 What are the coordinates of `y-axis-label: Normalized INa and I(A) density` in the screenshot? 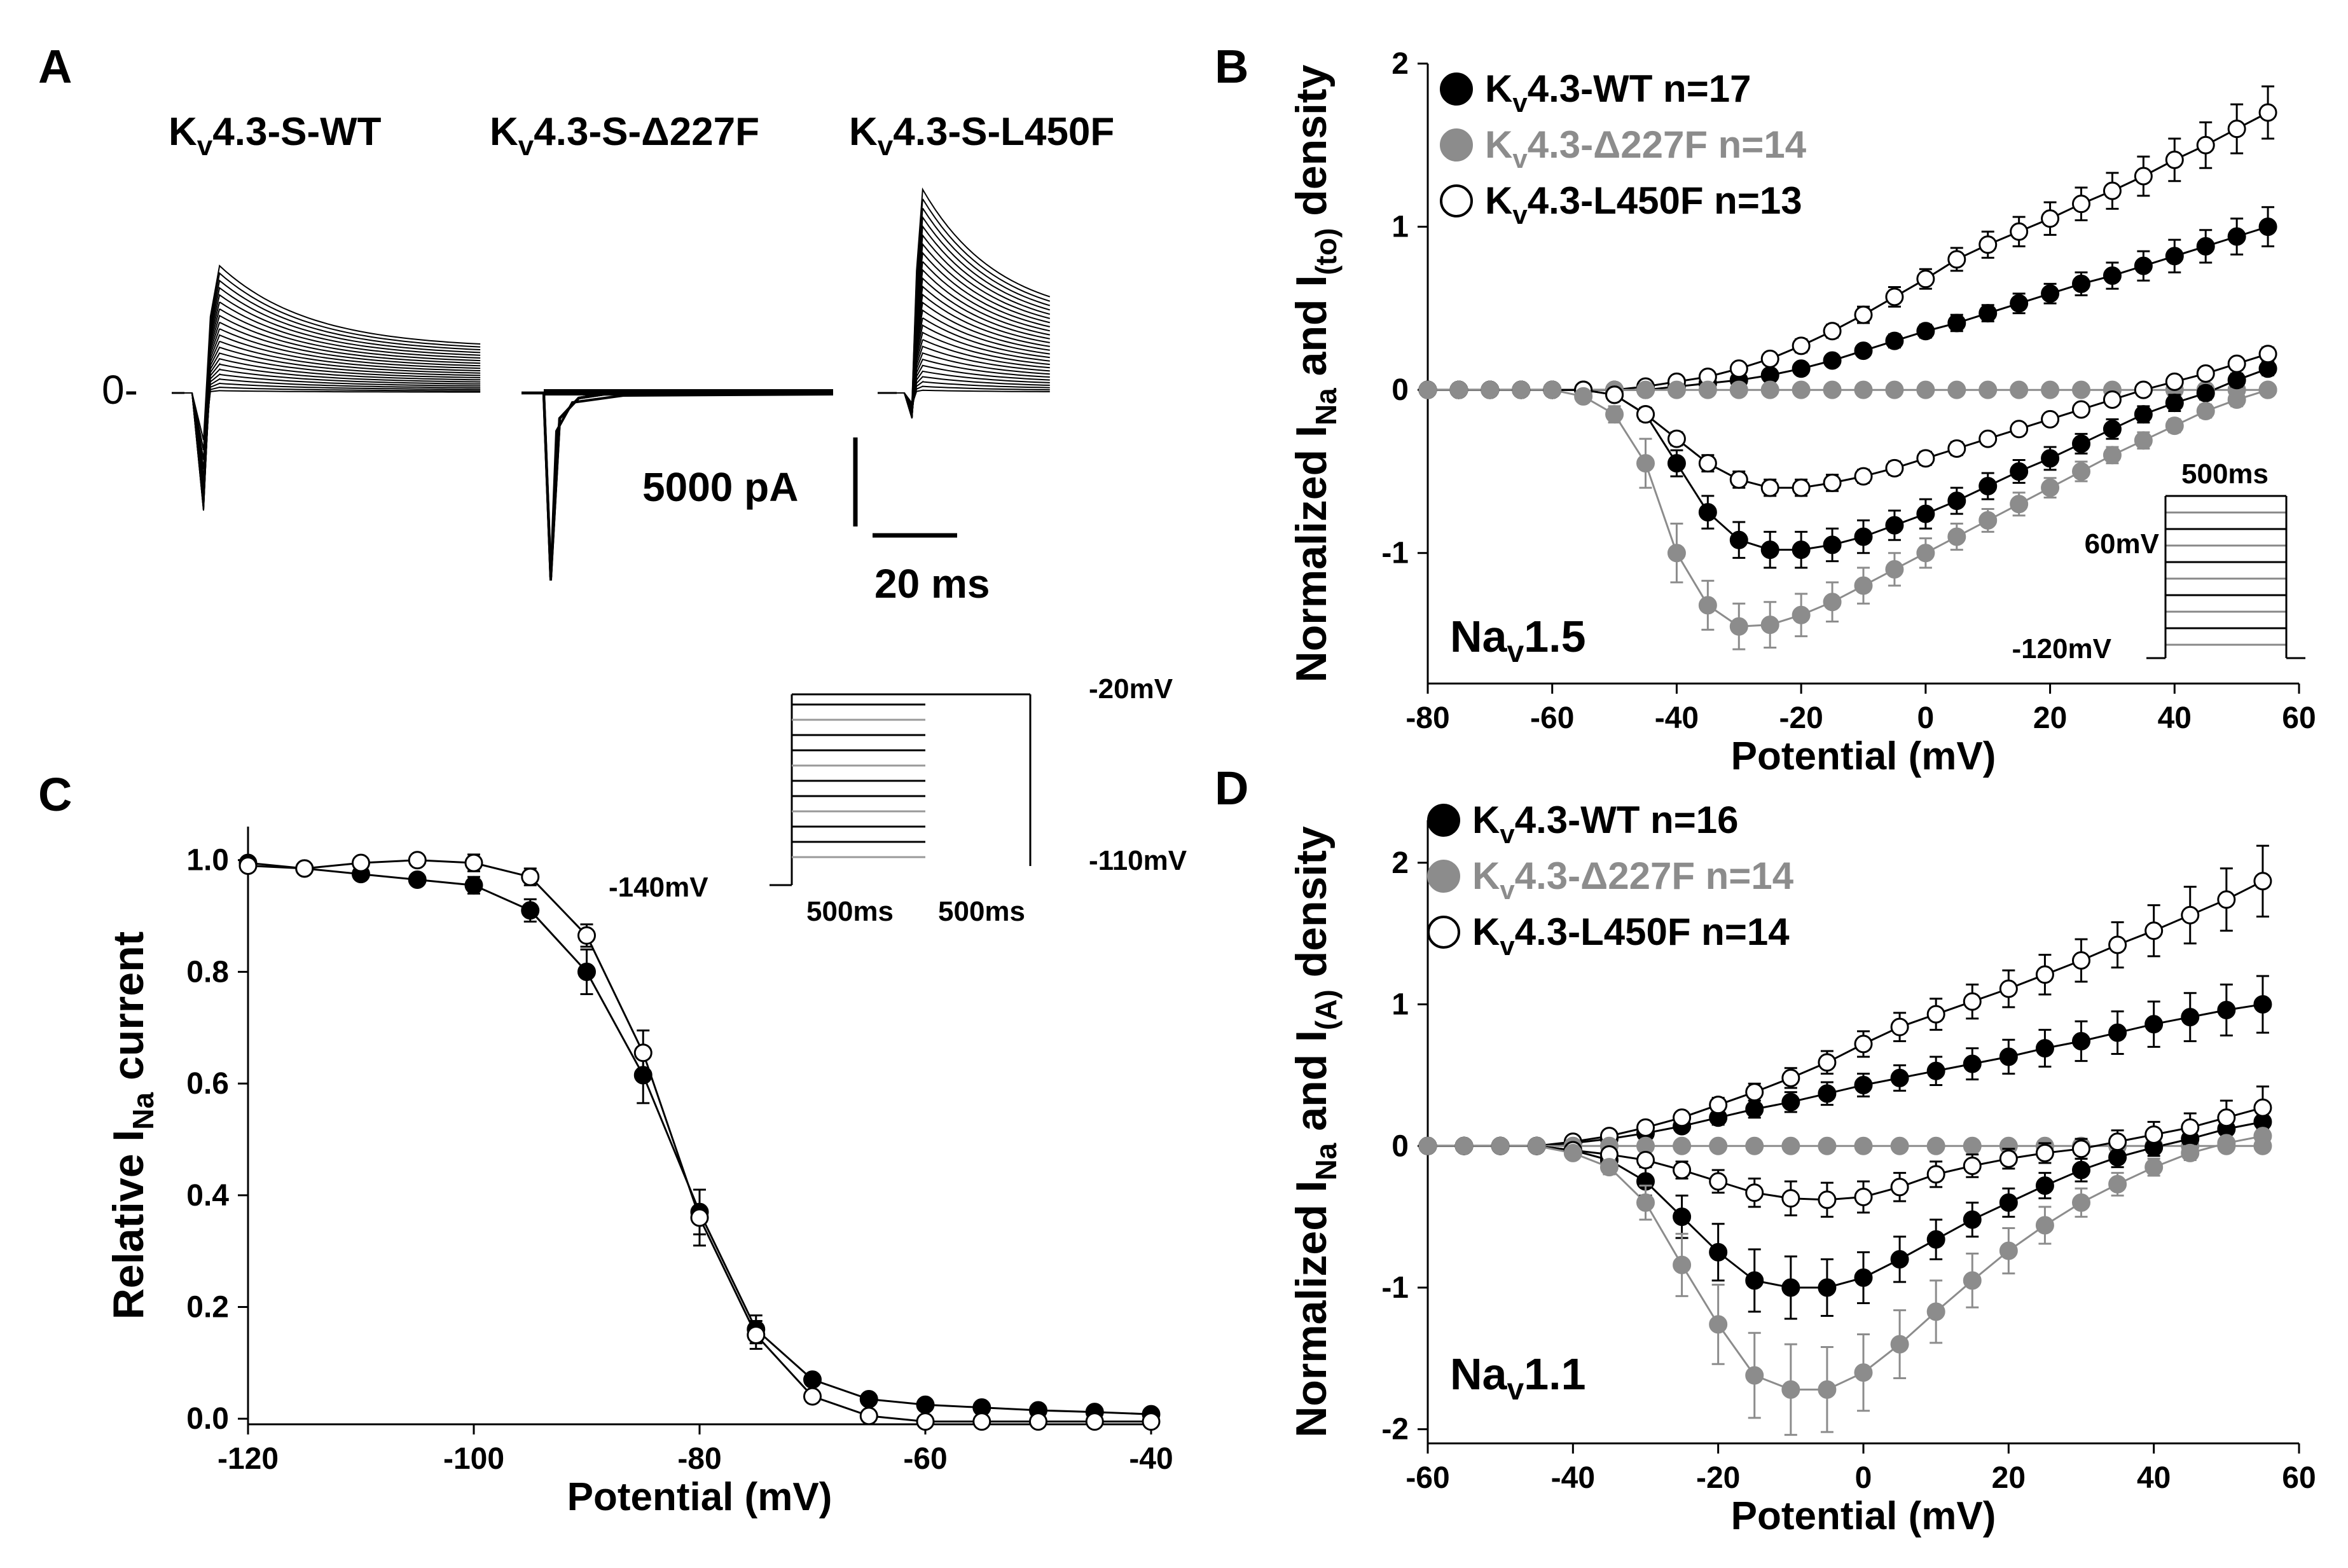 It's located at (1315, 1132).